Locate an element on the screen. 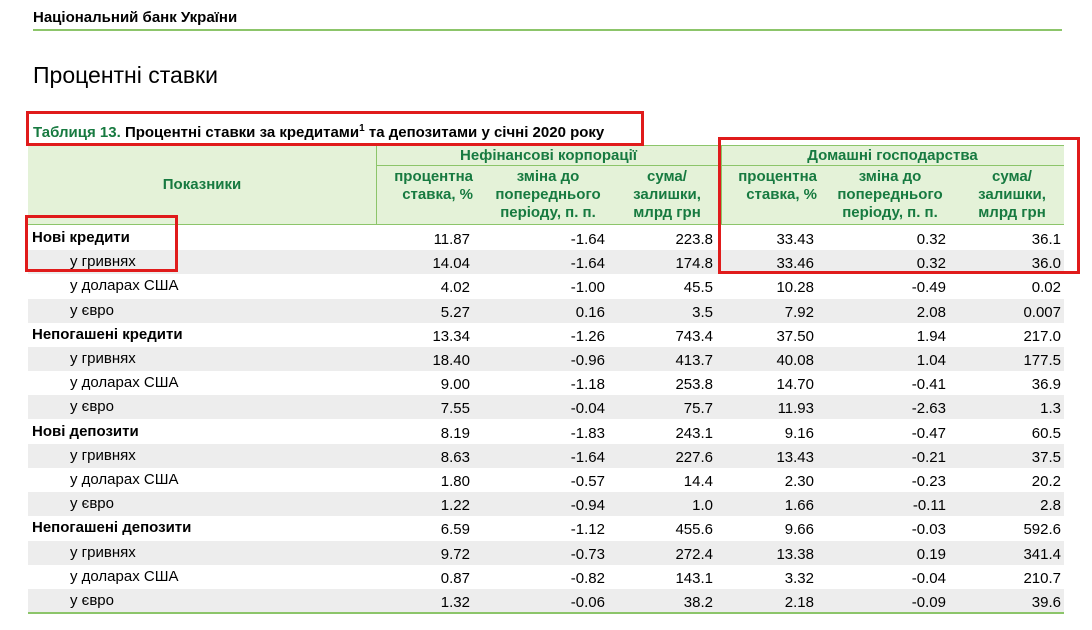 This screenshot has height=630, width=1092. table-cell: 253.8 is located at coordinates (694, 385).